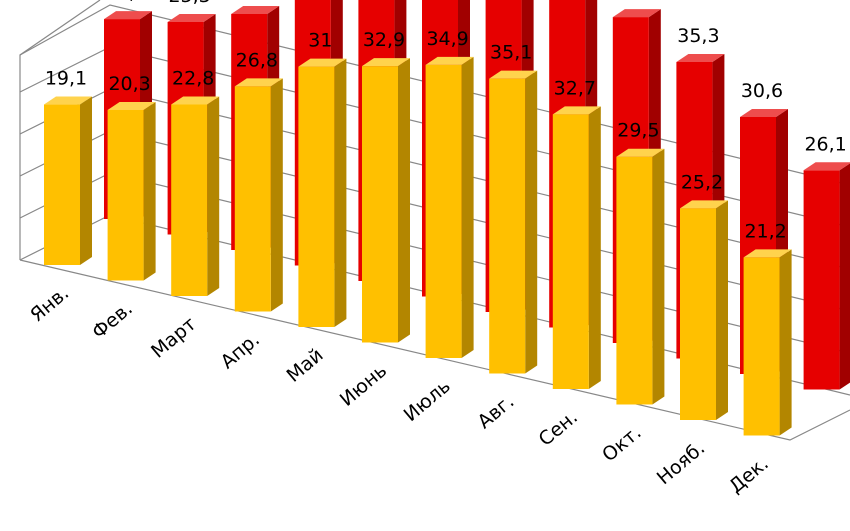  I want to click on value-label: 23,8, so click(126, 2).